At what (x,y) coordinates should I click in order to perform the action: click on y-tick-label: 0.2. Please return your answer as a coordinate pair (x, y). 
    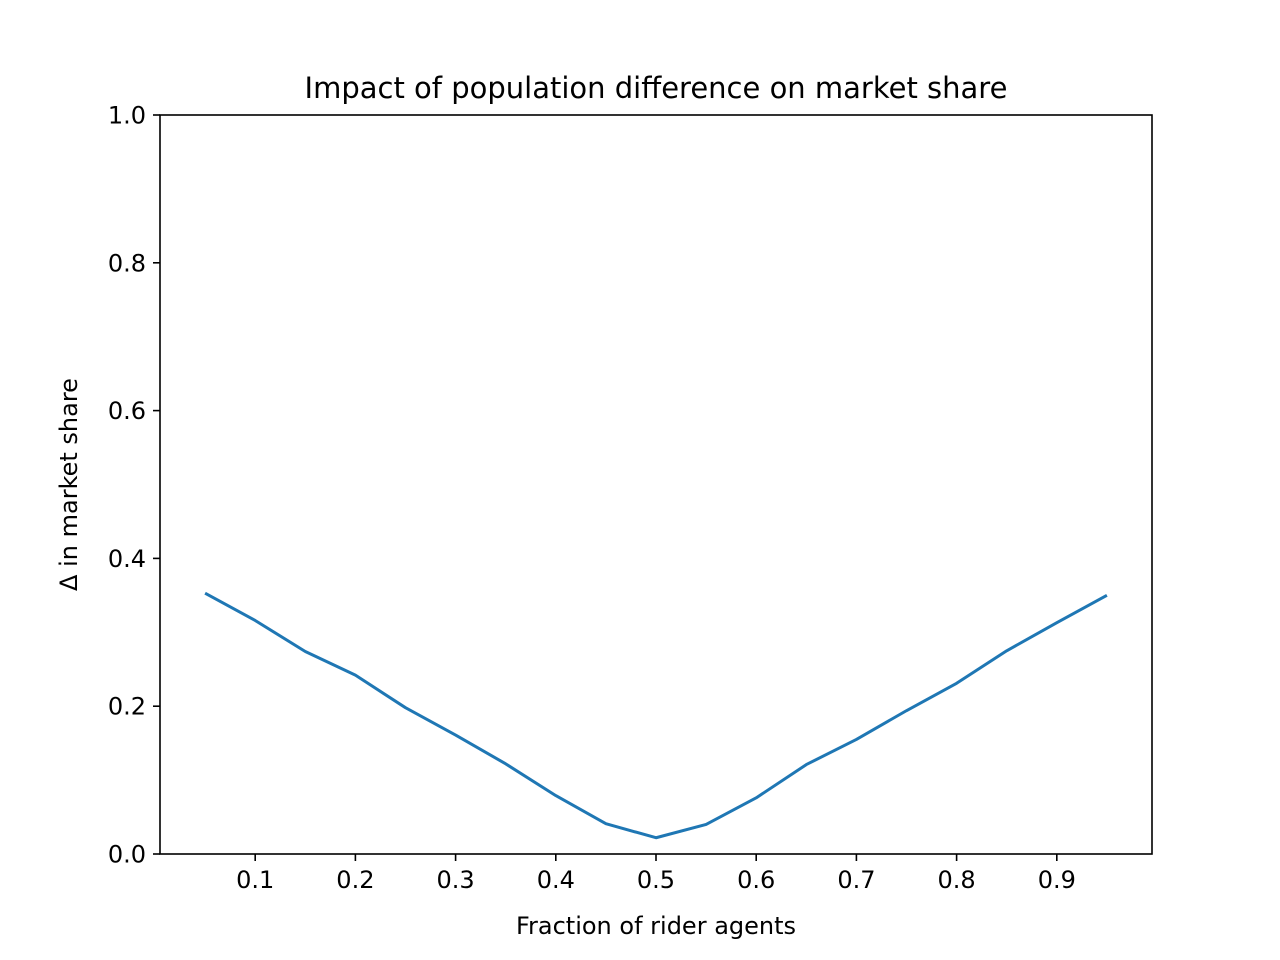
    Looking at the image, I should click on (127, 707).